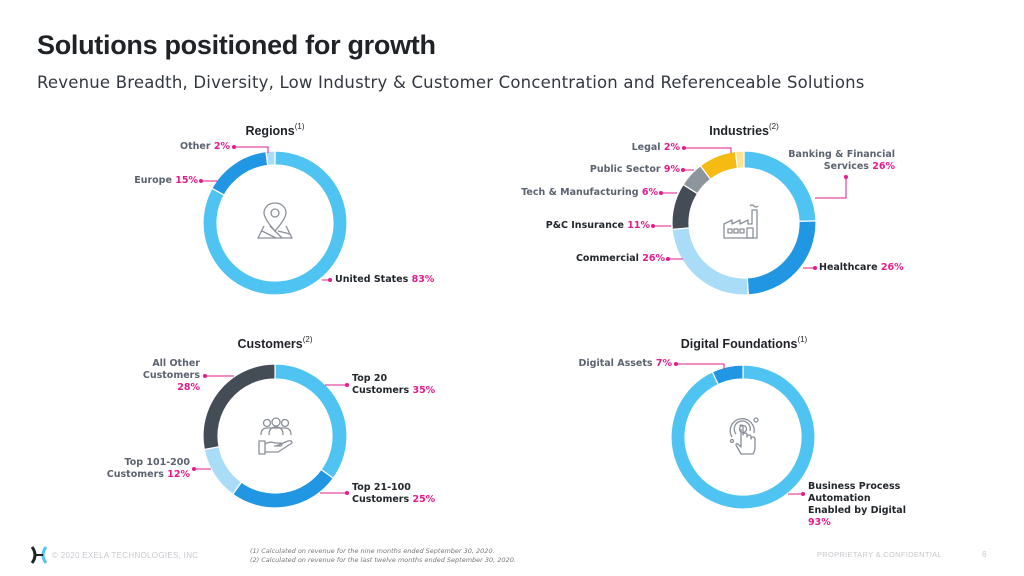 This screenshot has width=1024, height=576. What do you see at coordinates (741, 221) in the screenshot?
I see `factory-icon` at bounding box center [741, 221].